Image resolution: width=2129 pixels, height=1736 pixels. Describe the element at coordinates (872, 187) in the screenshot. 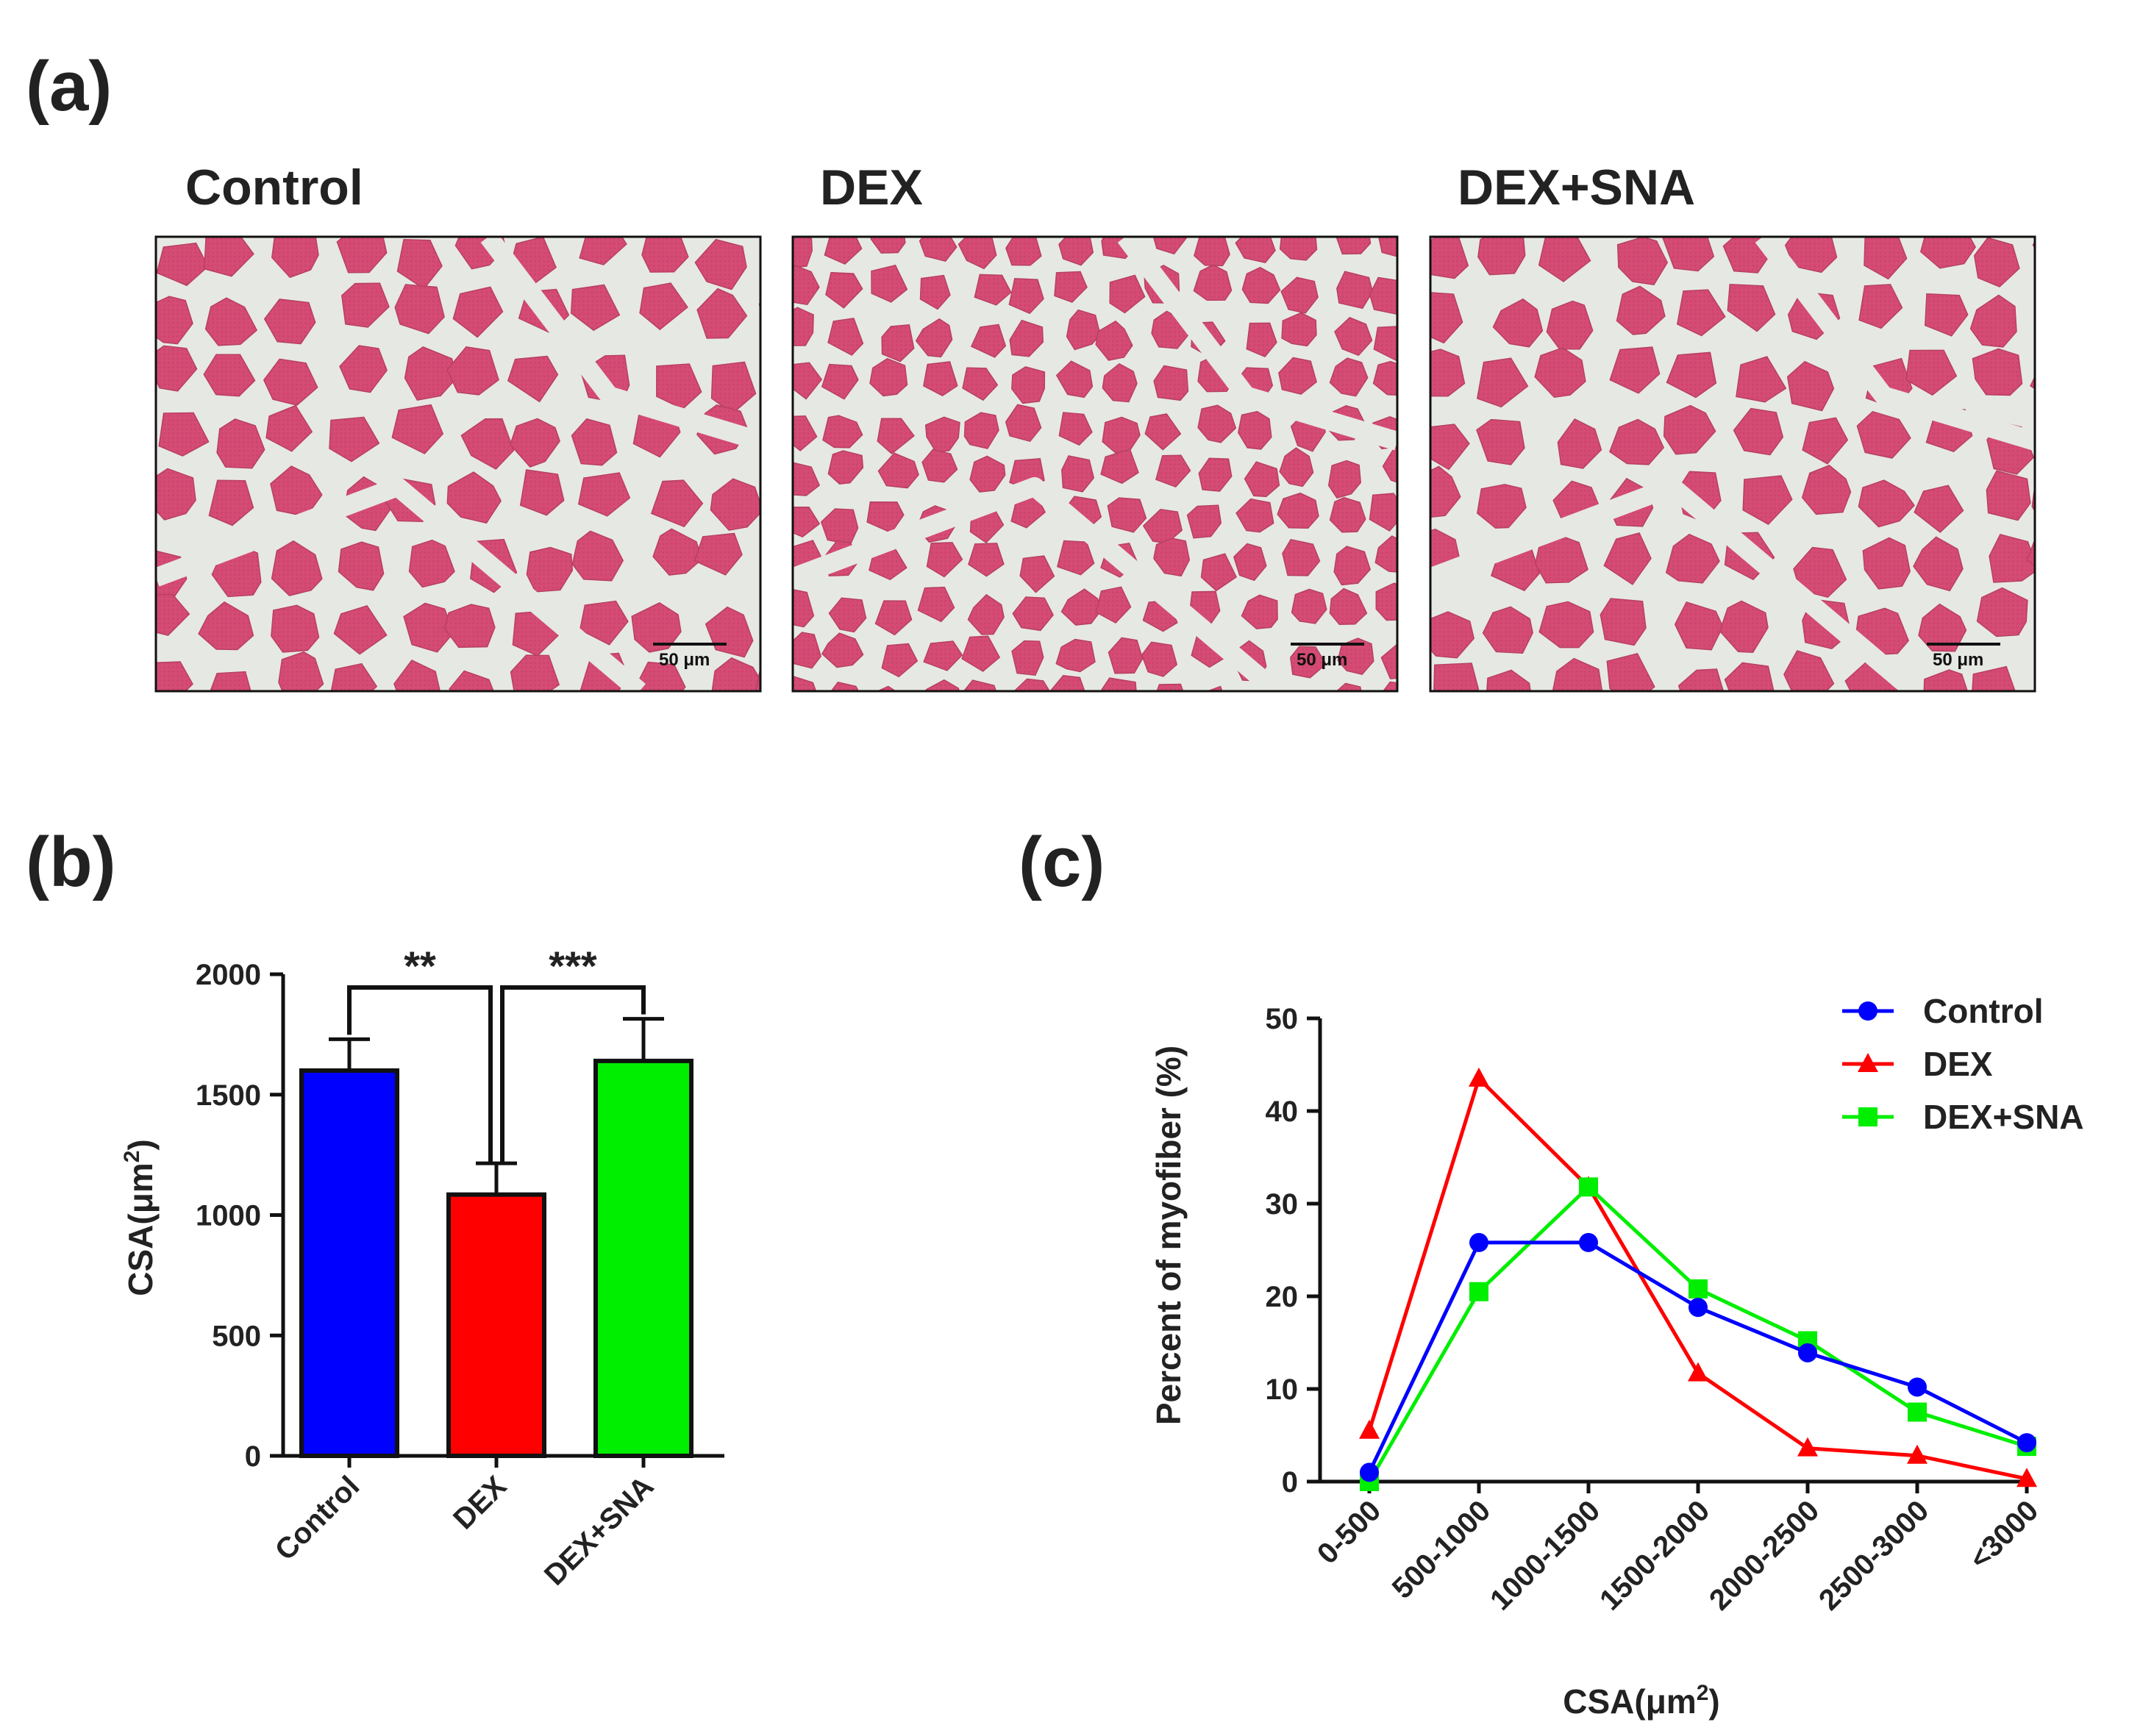

I see `micrograph-title-dex: DEX` at that location.